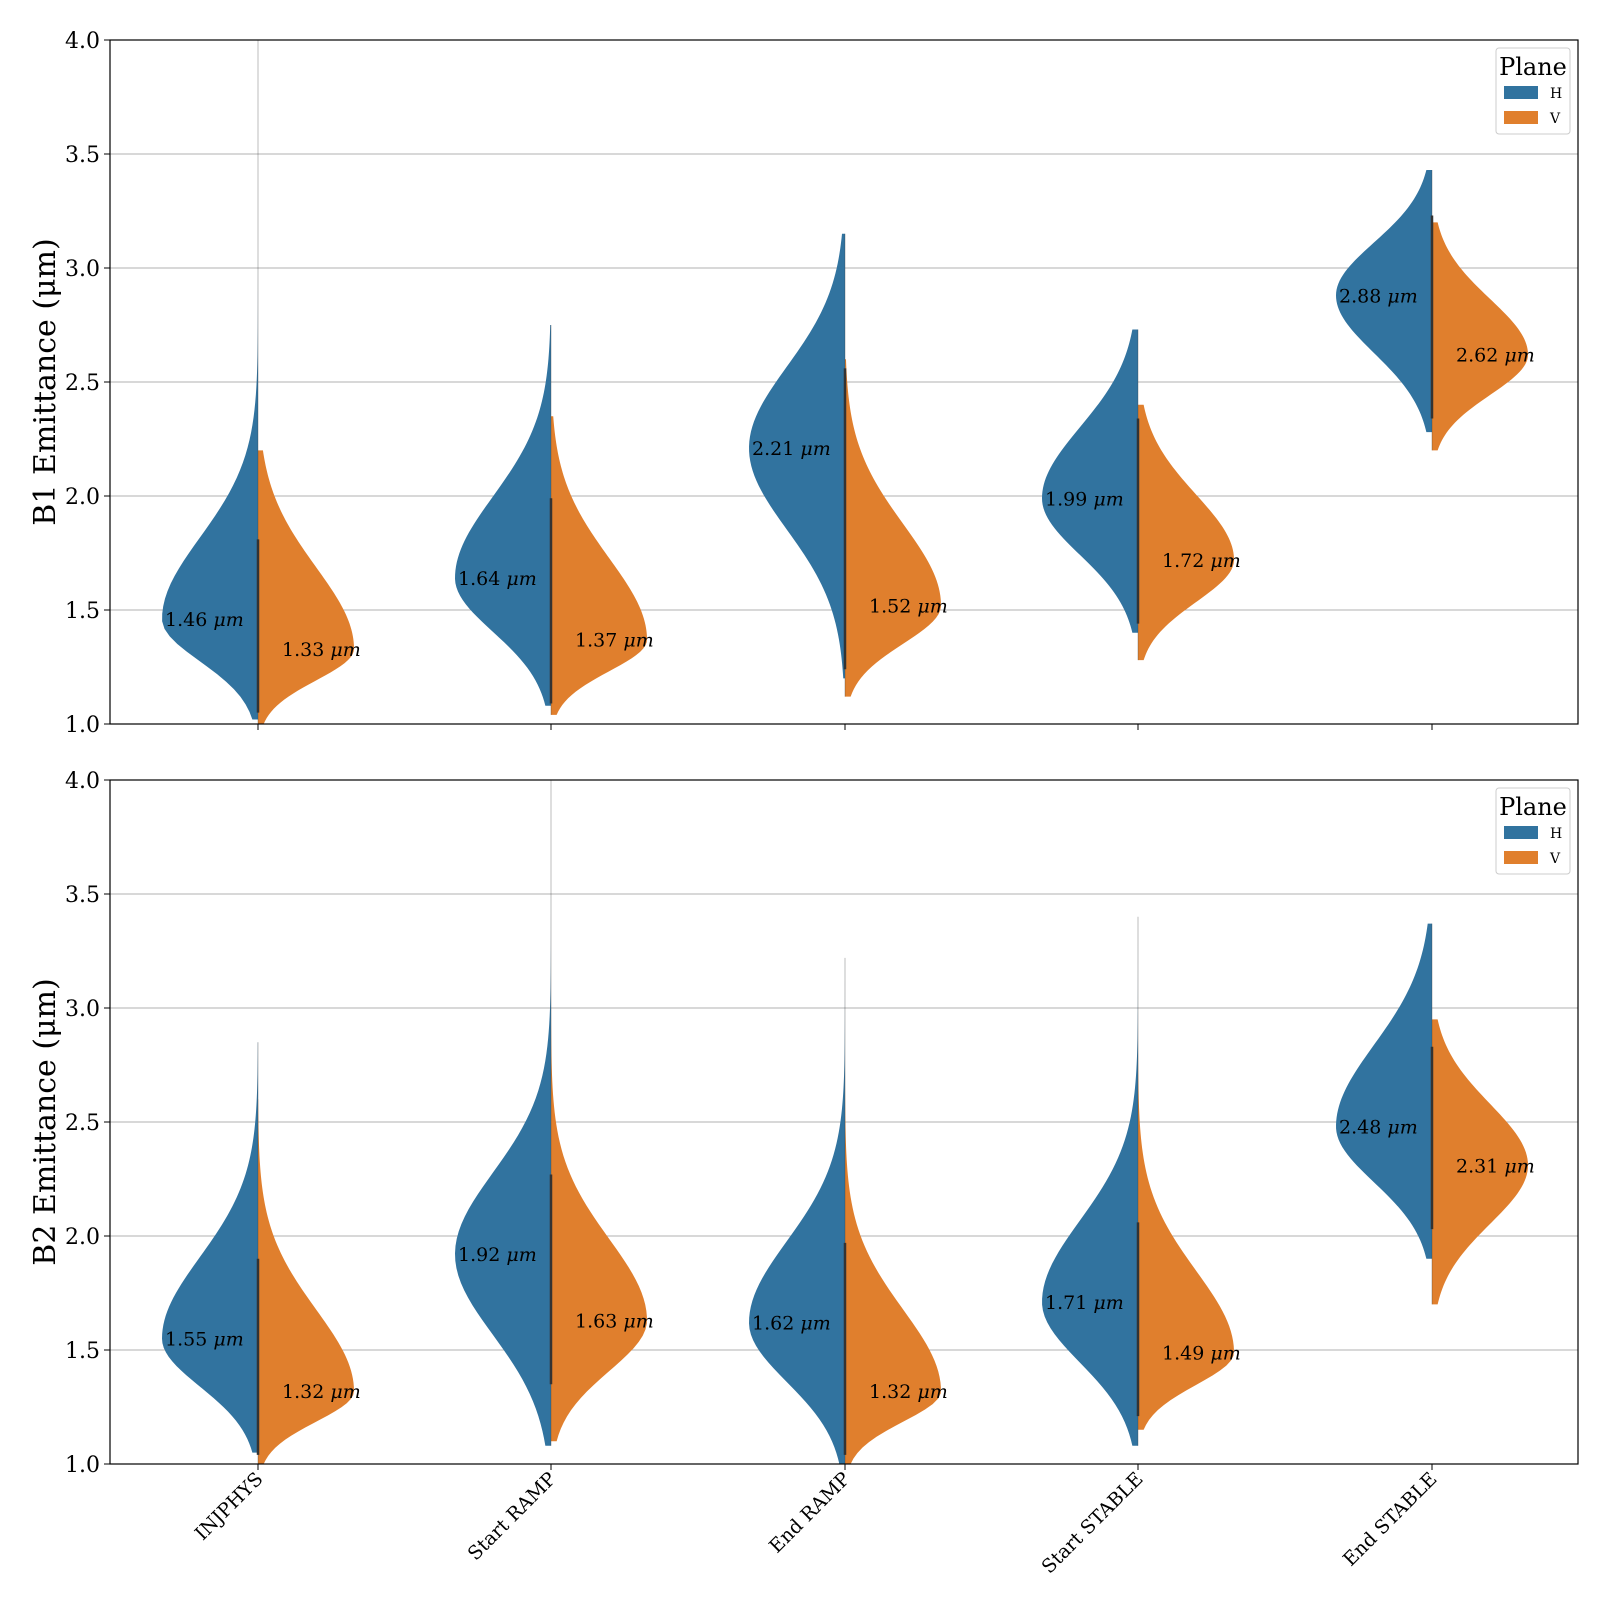  I want to click on x-tick-label: End RAMP, so click(810, 1513).